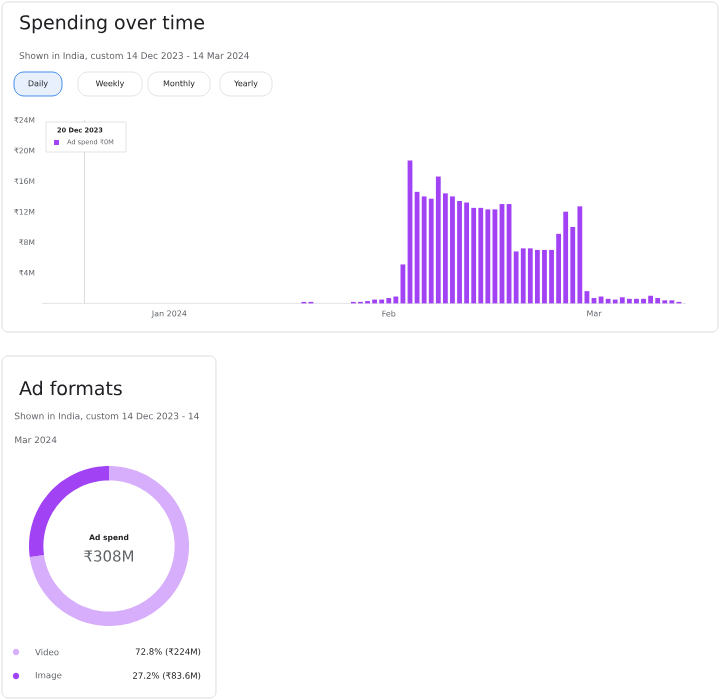 This screenshot has height=700, width=720. I want to click on chart-title: Spending over time, so click(112, 24).